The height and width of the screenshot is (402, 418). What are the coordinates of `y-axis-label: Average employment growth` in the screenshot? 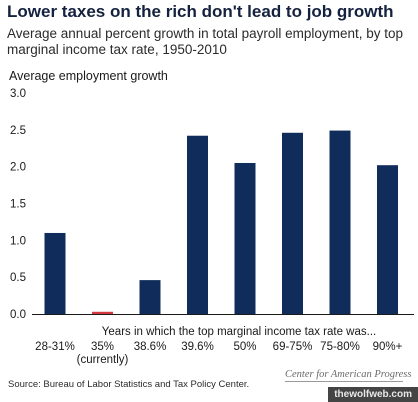 It's located at (88, 76).